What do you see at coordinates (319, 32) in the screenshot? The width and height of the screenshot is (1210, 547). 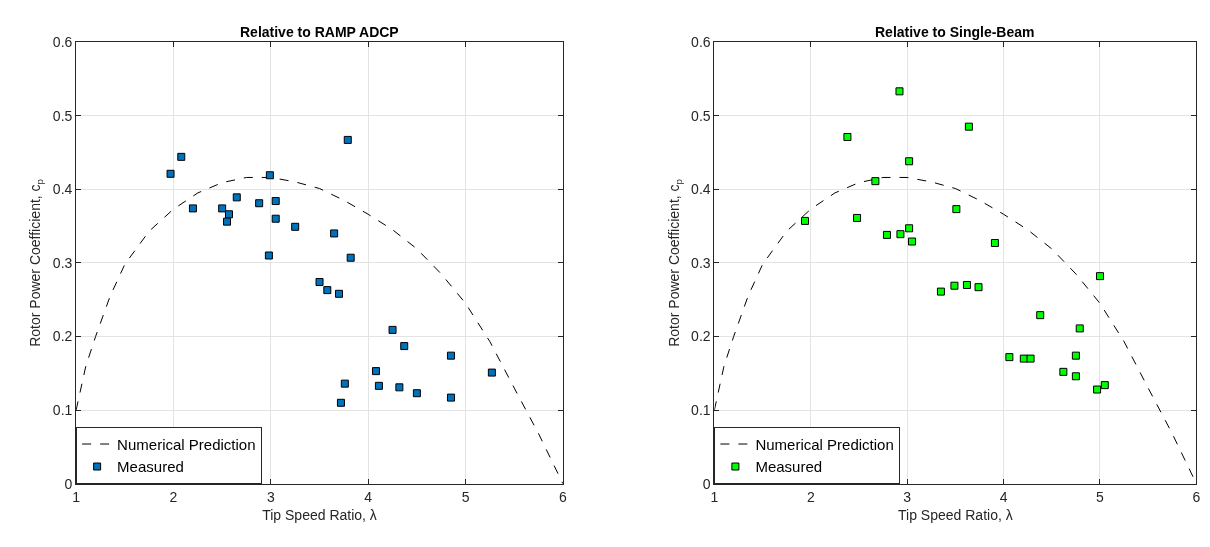 I see `chart-title: Relative to RAMP ADCP` at bounding box center [319, 32].